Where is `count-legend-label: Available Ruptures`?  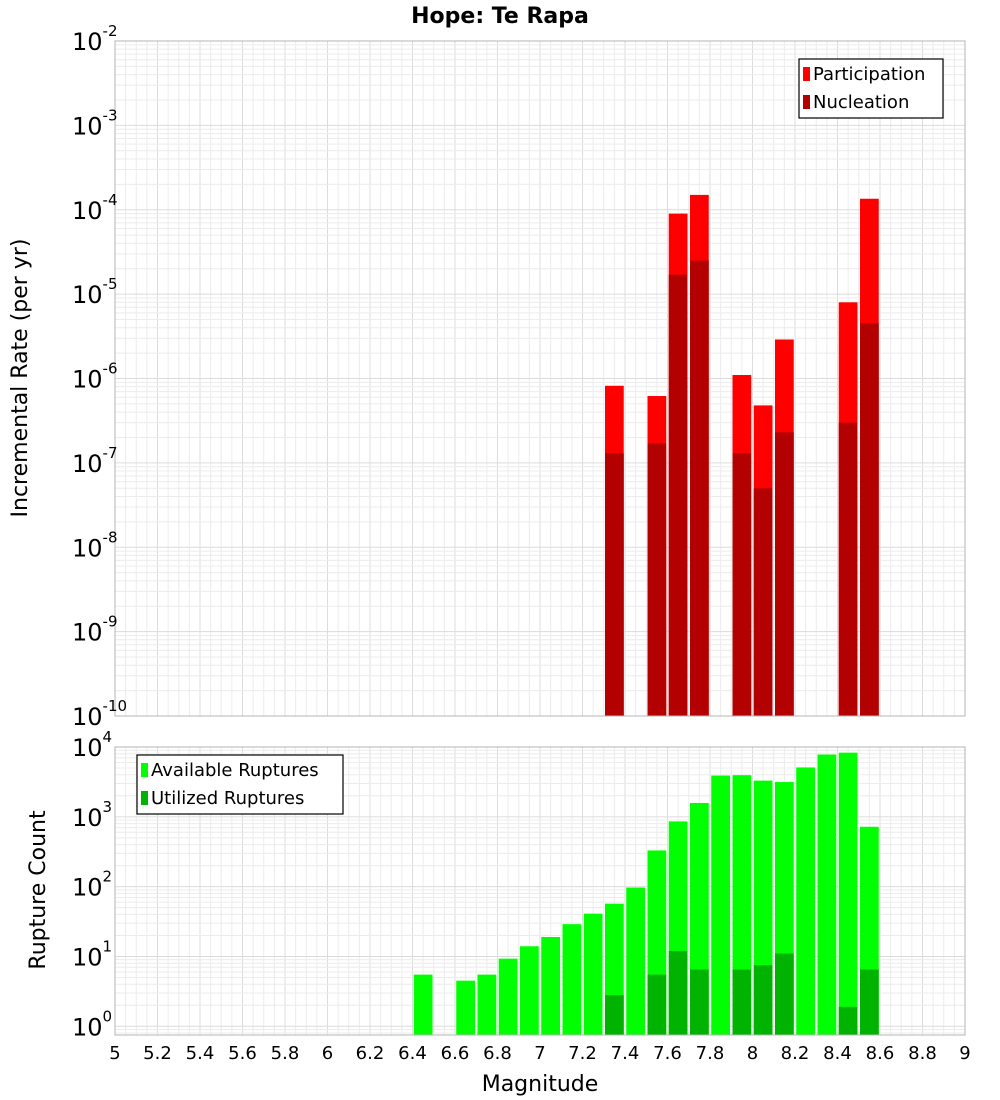
count-legend-label: Available Ruptures is located at coordinates (235, 770).